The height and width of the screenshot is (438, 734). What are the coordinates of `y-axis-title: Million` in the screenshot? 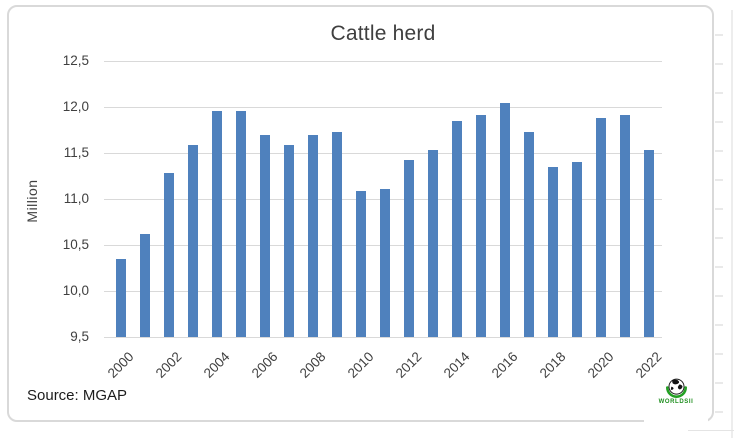 It's located at (32, 201).